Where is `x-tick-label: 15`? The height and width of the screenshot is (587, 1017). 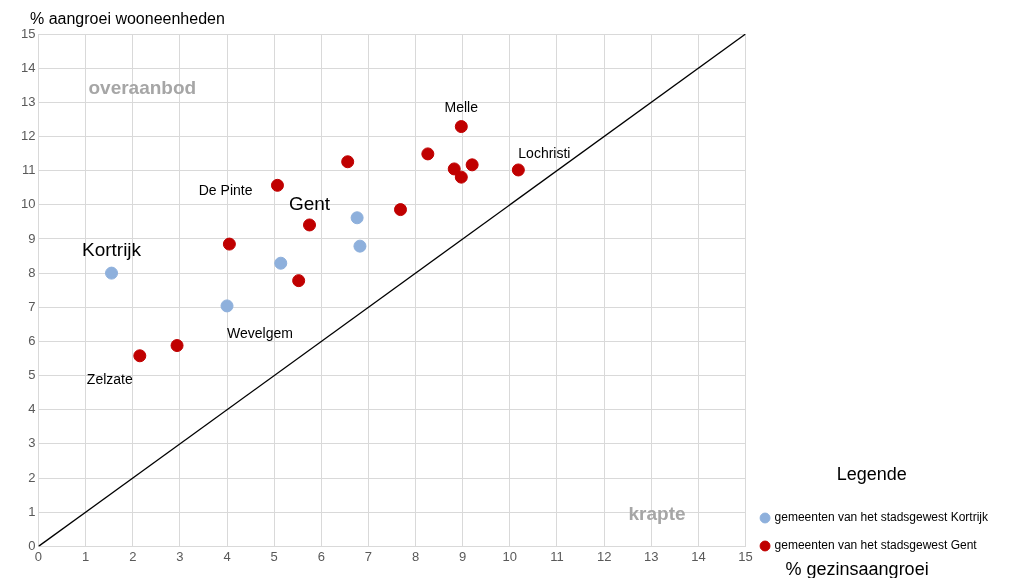
x-tick-label: 15 is located at coordinates (745, 556).